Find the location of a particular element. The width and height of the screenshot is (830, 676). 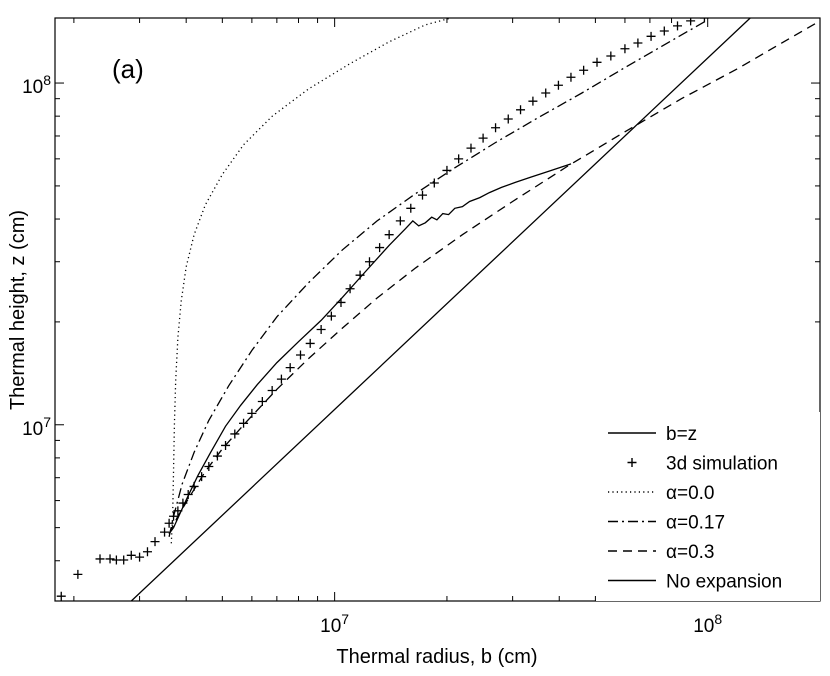

y-axis-label: Thermal height, z (cm) is located at coordinates (18, 310).